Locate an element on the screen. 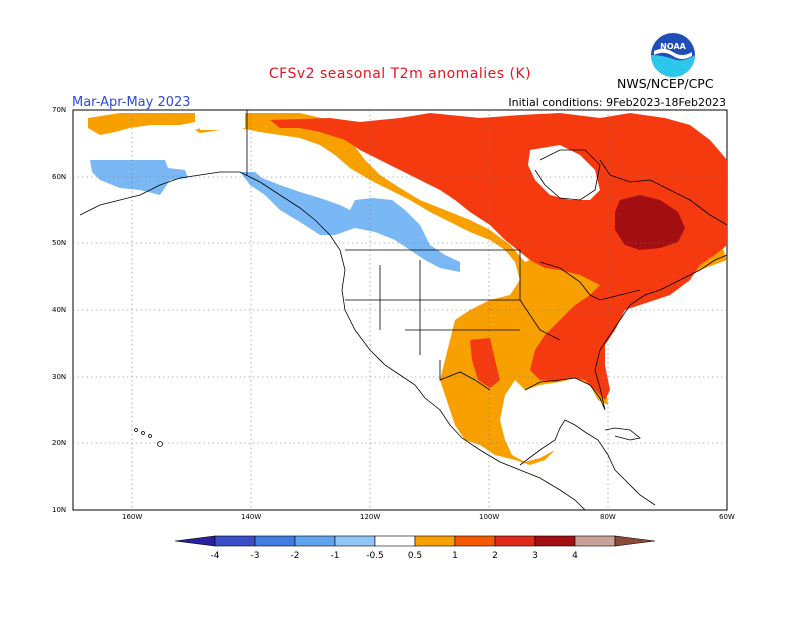 This screenshot has height=618, width=800. lat-label-70n: 70N is located at coordinates (59, 110).